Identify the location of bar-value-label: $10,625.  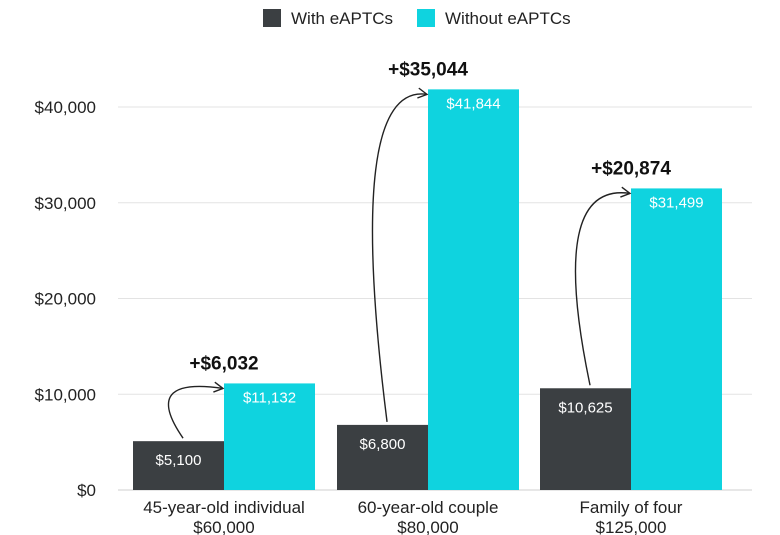
(585, 407).